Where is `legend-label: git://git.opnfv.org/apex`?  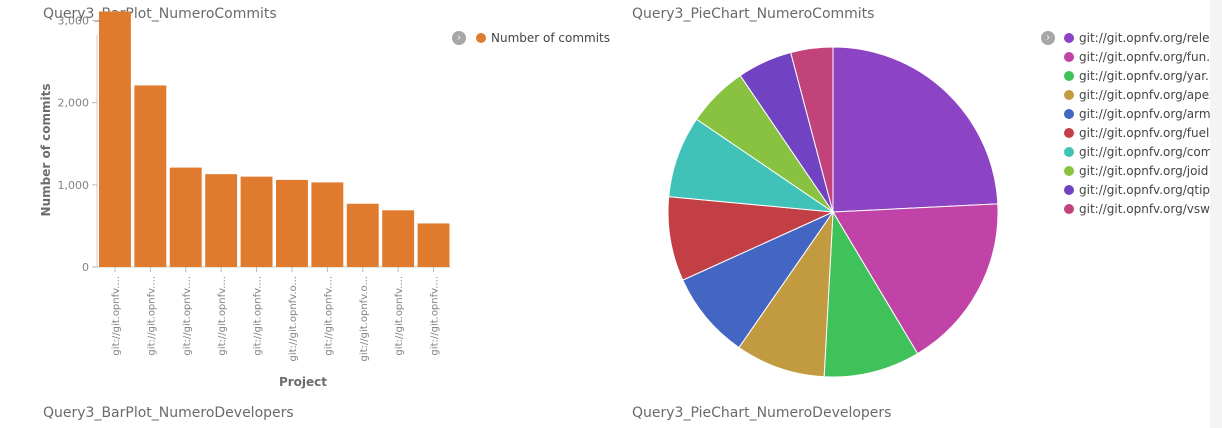 legend-label: git://git.opnfv.org/apex is located at coordinates (1147, 94).